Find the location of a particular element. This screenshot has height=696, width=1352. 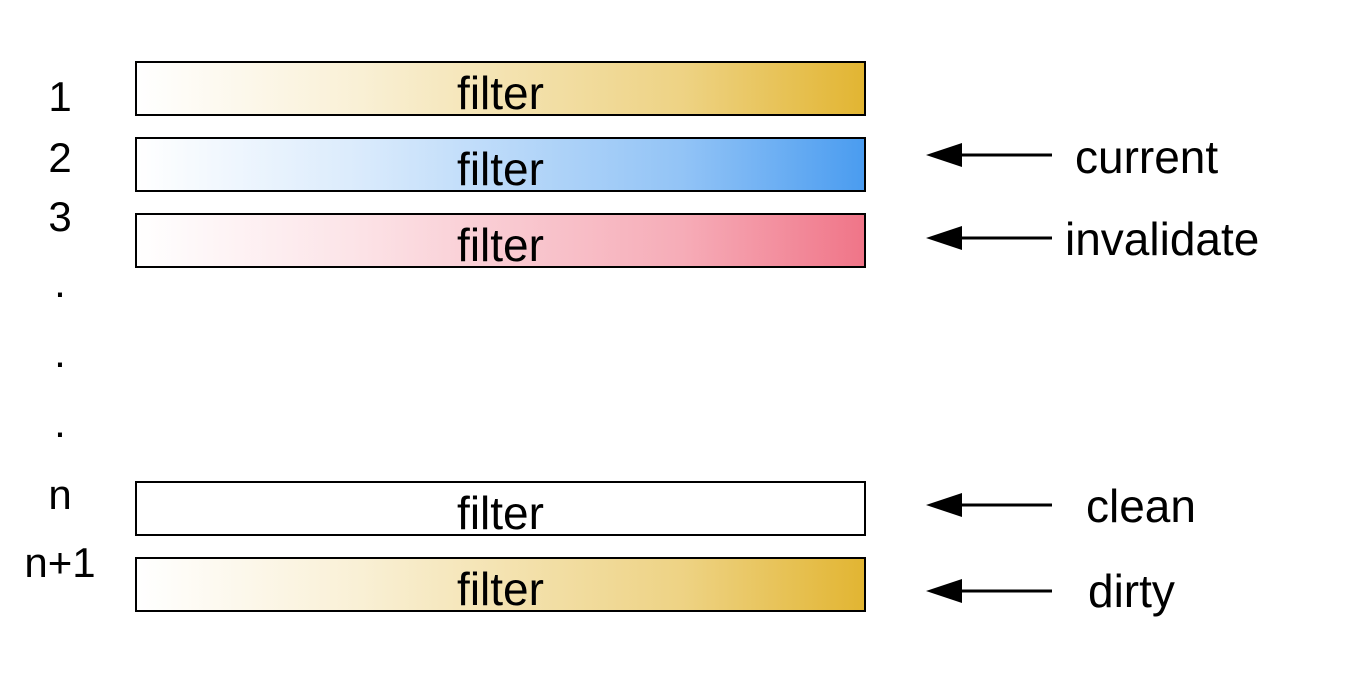

filter-box-3: filter is located at coordinates (500, 240).